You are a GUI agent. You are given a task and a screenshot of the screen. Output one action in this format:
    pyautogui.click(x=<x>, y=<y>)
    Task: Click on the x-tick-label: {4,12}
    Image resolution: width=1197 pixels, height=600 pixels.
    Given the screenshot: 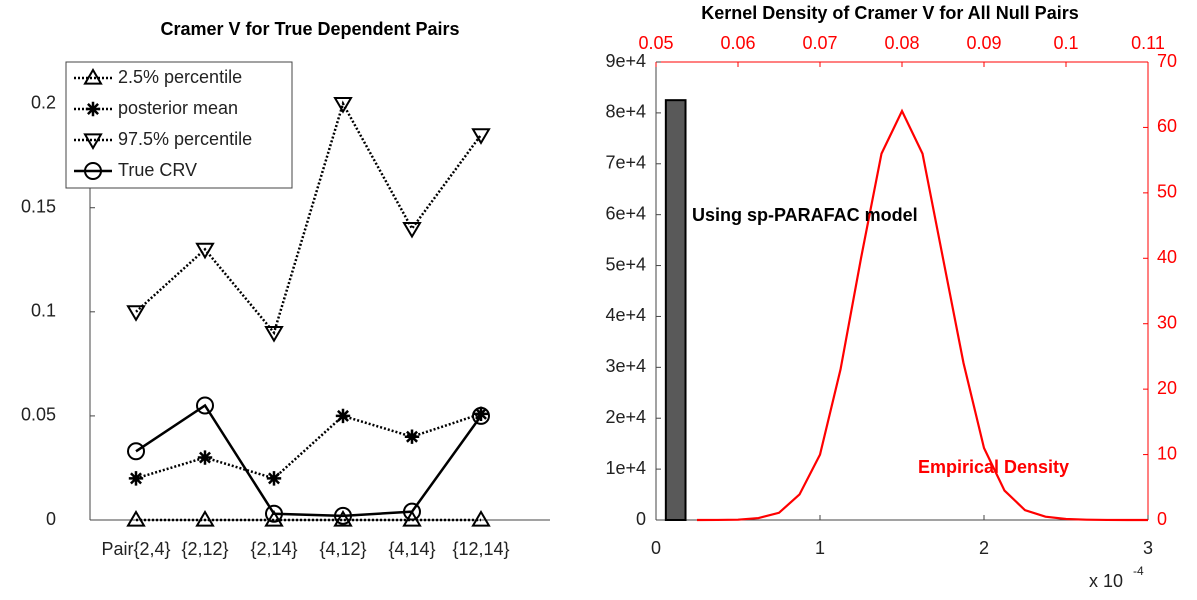 What is the action you would take?
    pyautogui.click(x=342, y=549)
    